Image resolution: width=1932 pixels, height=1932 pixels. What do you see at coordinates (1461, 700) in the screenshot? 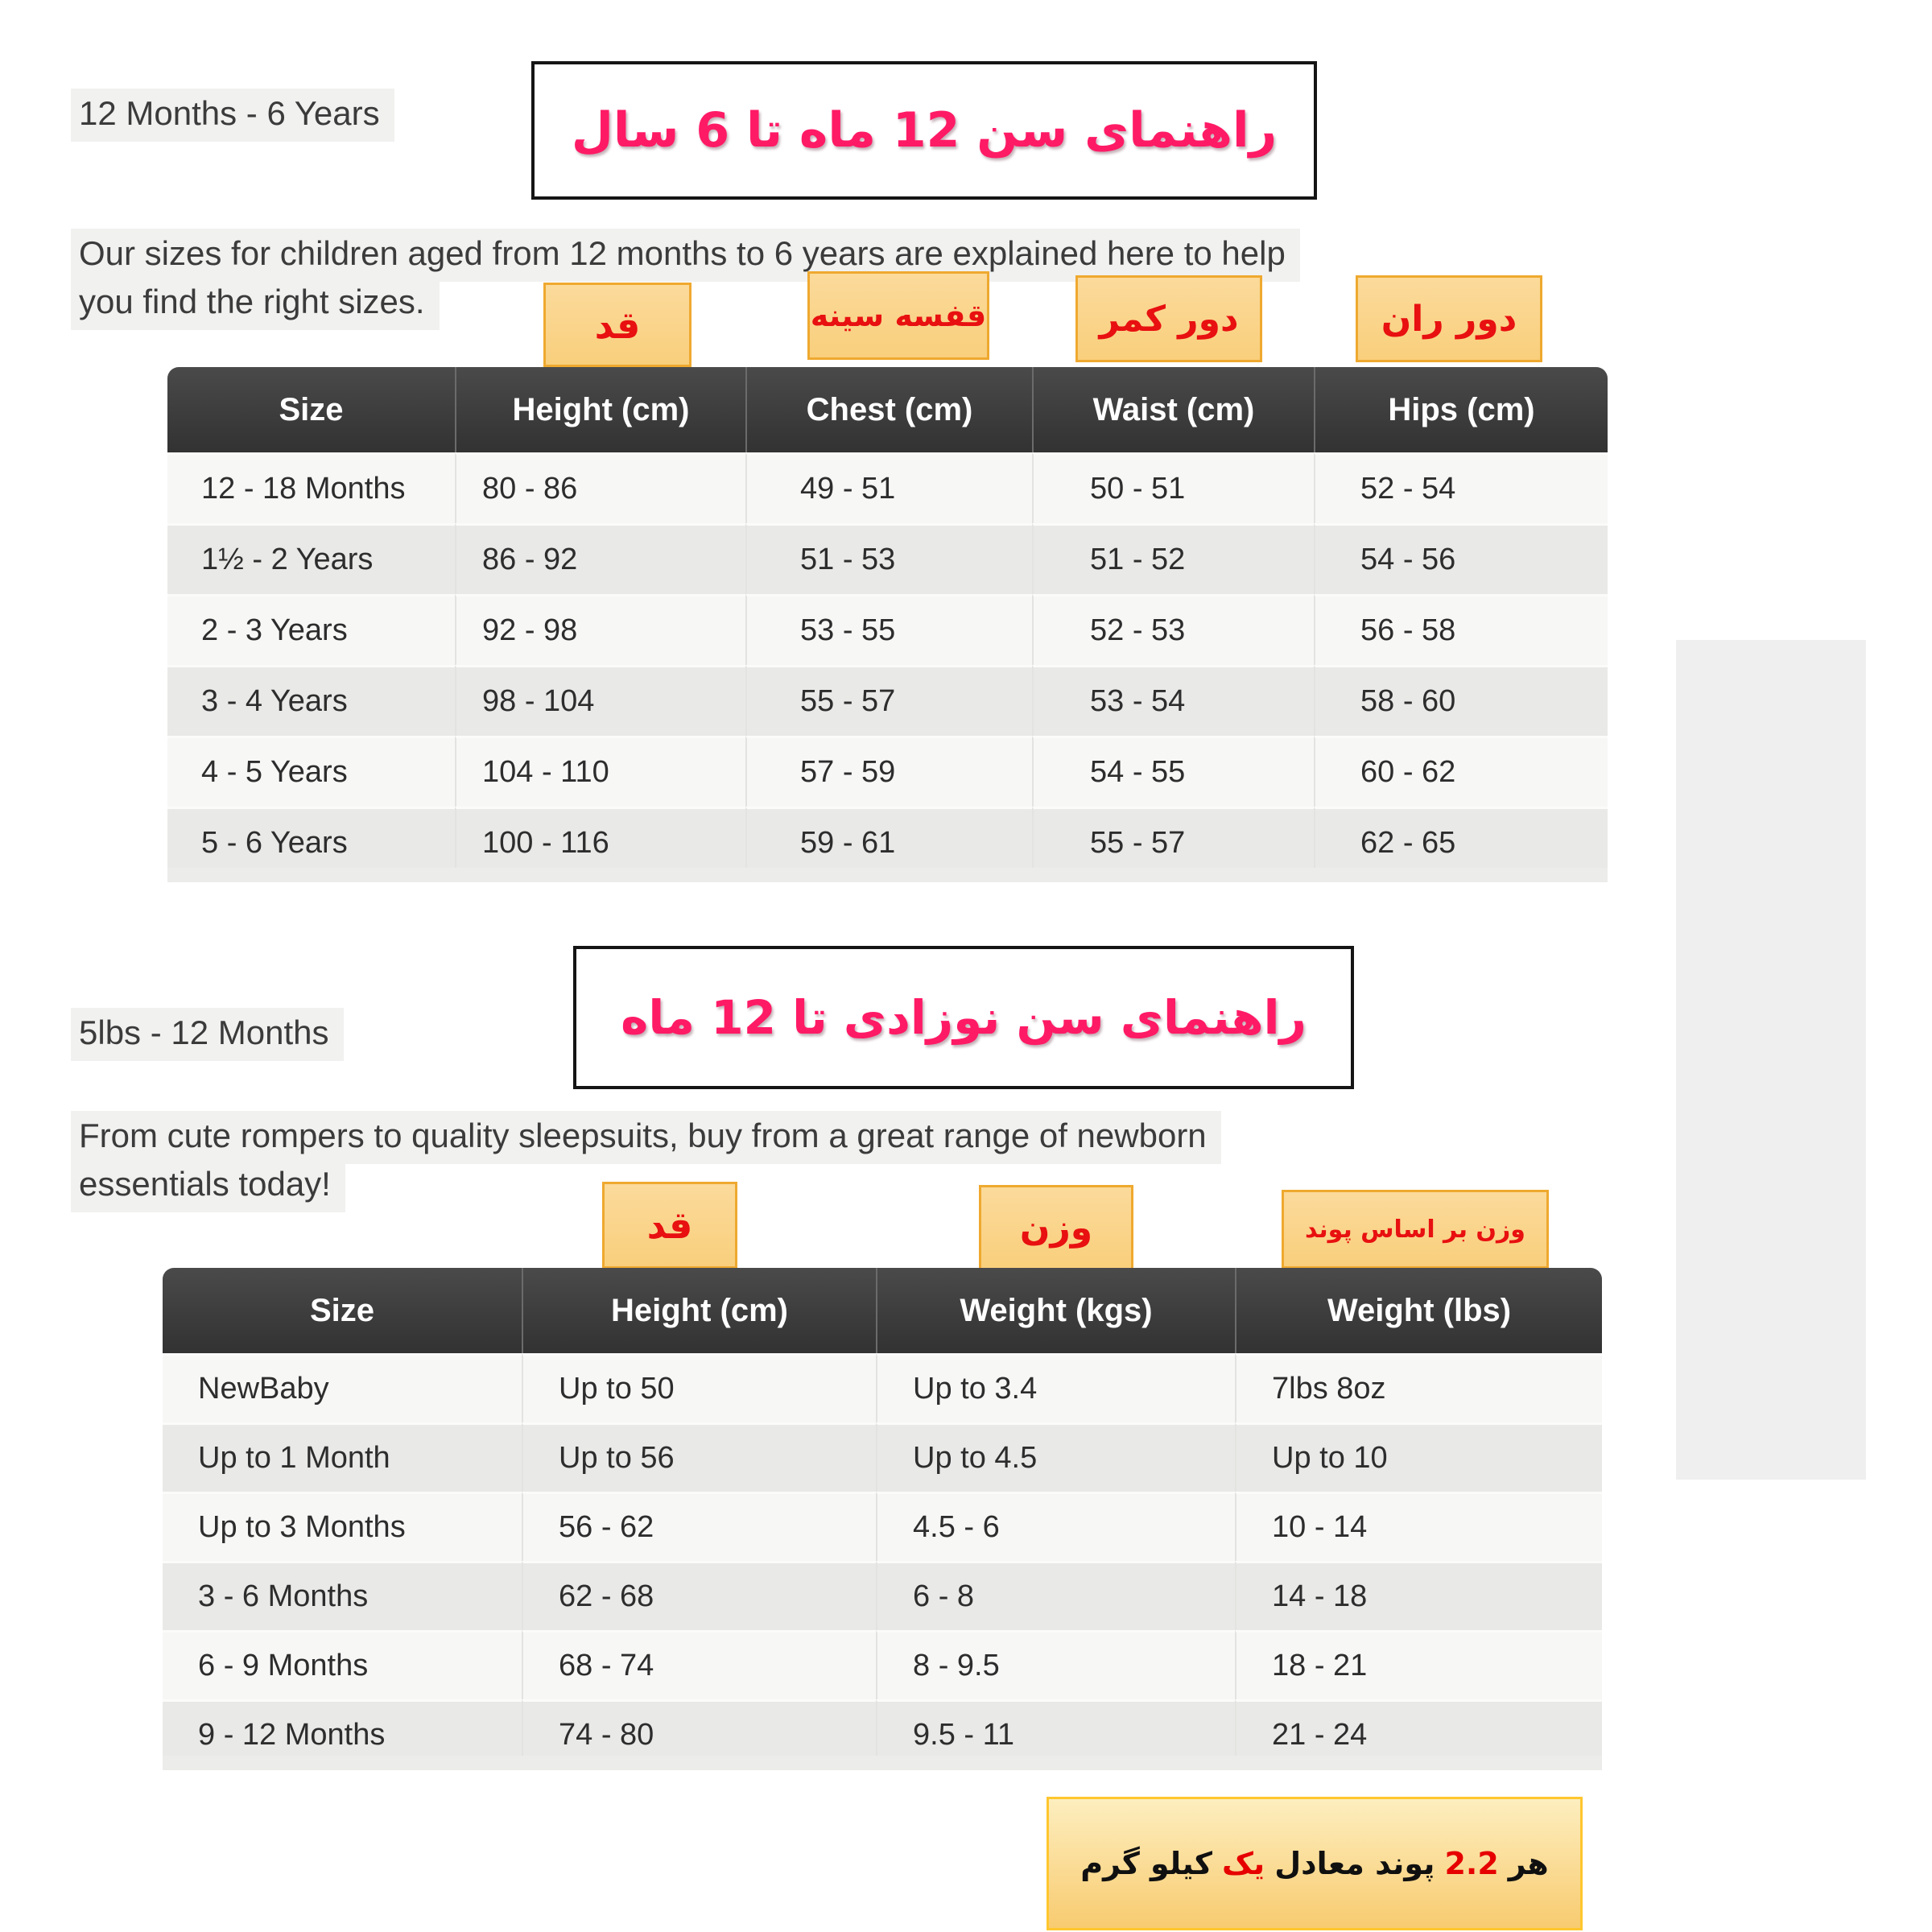
I see `table-cell: 58 - 60` at bounding box center [1461, 700].